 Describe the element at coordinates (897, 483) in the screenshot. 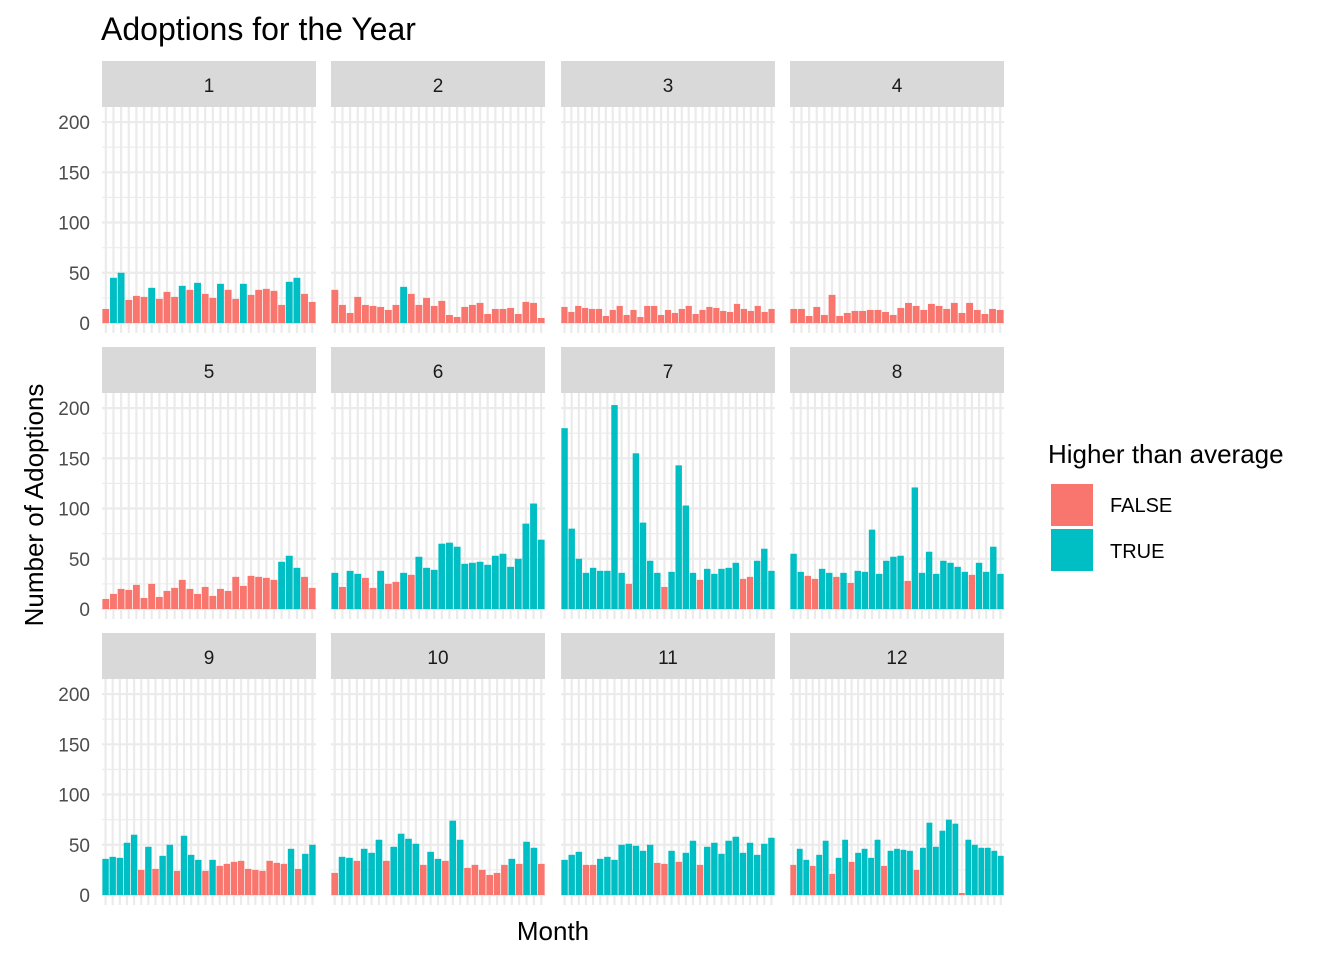

I see `facet-panel-8: 8` at that location.